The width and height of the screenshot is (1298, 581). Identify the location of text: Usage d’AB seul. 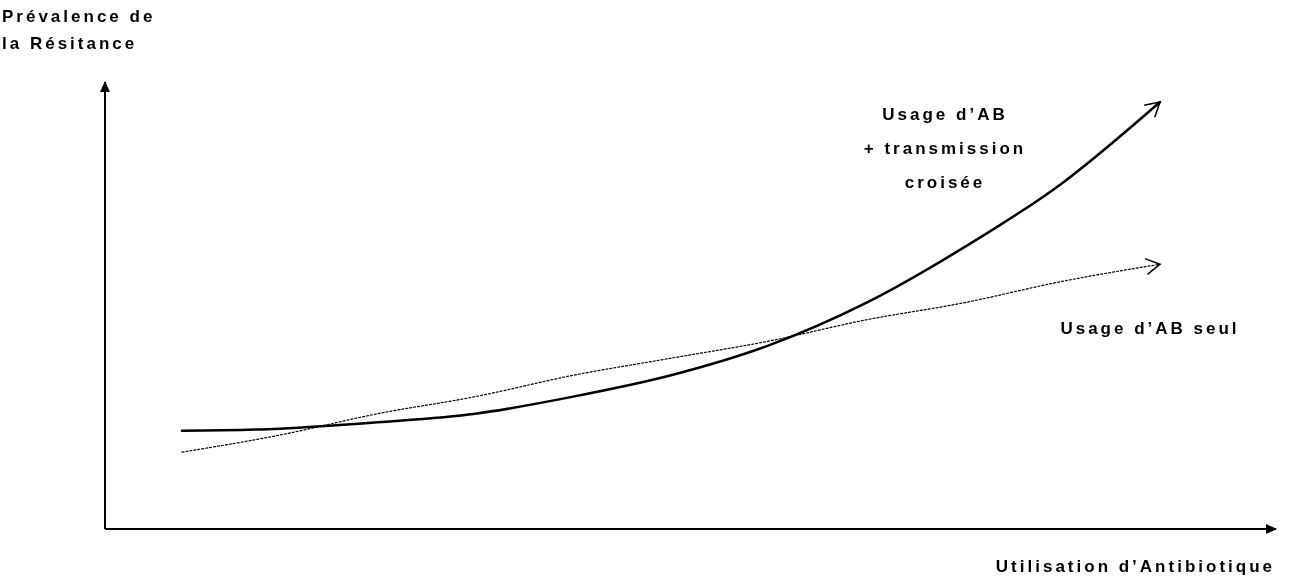
(1150, 329).